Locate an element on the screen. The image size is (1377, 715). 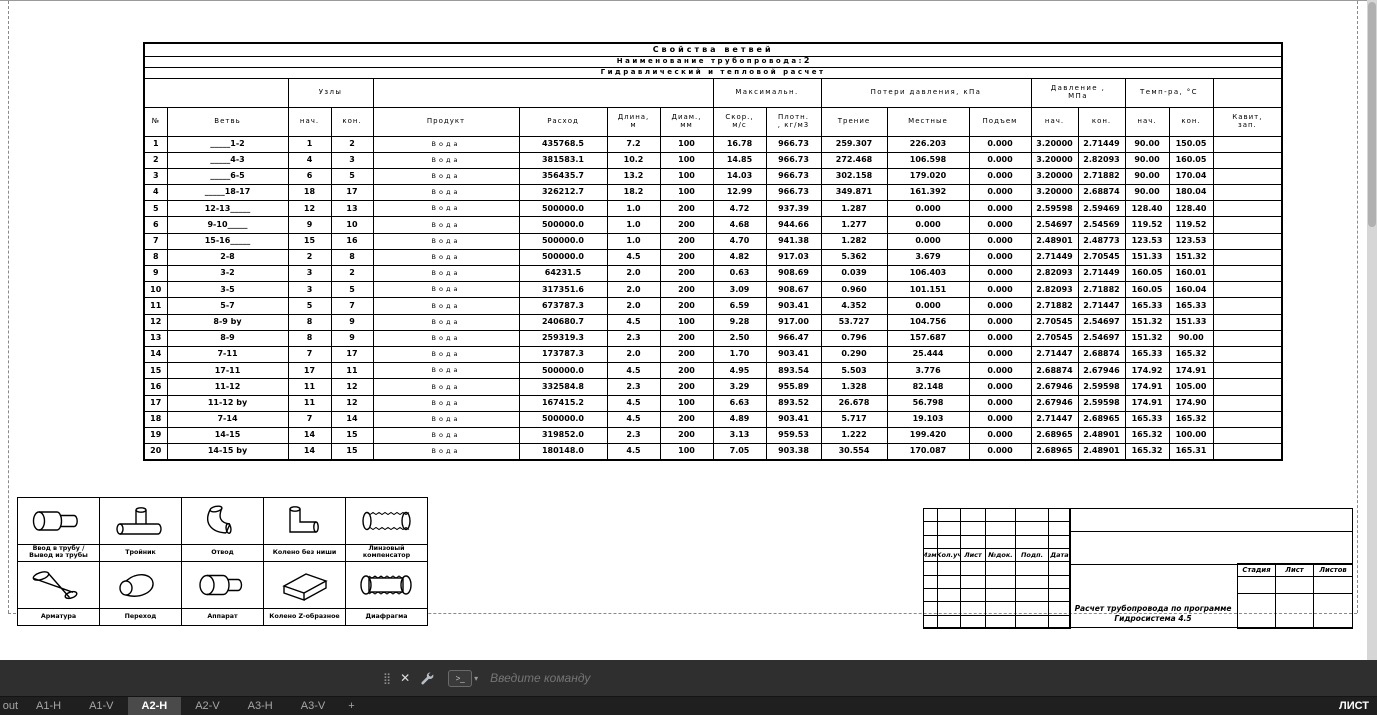
cell-t-start: 165.33 is located at coordinates (1147, 306).